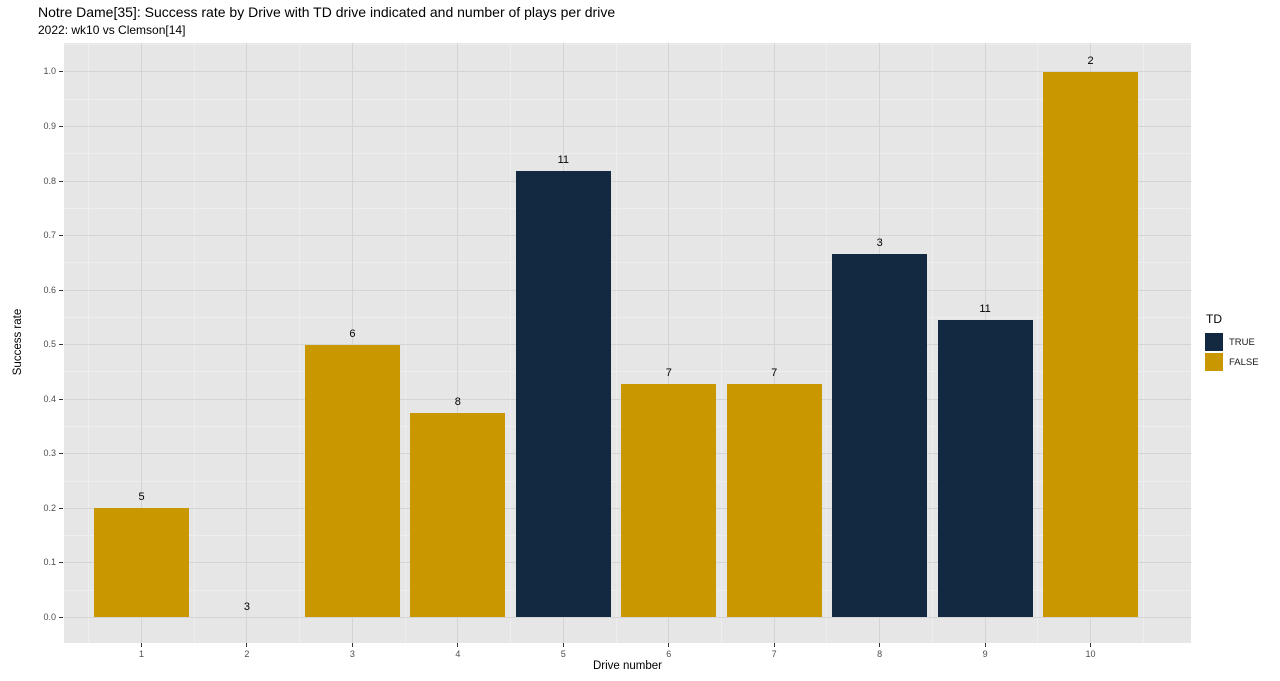 Image resolution: width=1280 pixels, height=681 pixels. I want to click on legend-row-false: FALSE, so click(1232, 362).